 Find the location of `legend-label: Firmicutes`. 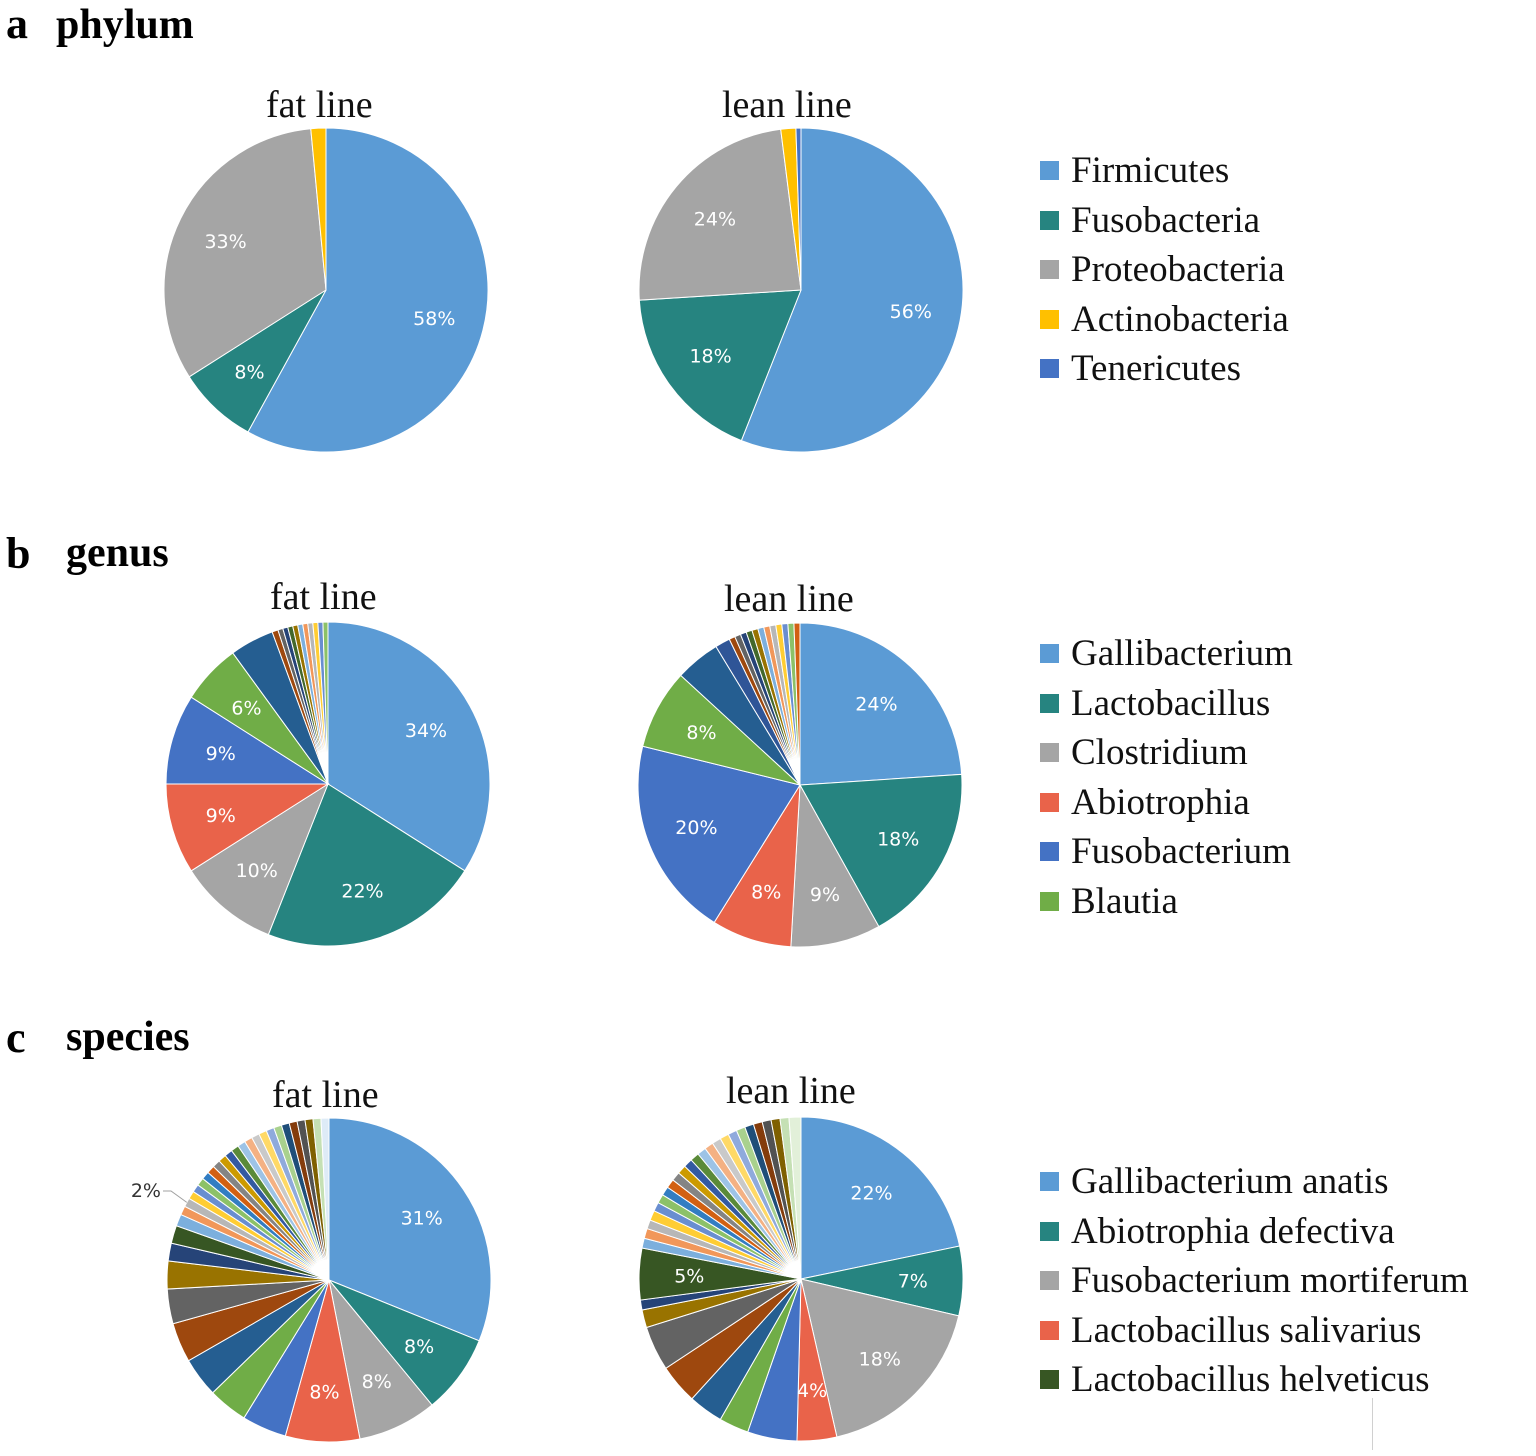

legend-label: Firmicutes is located at coordinates (1150, 171).